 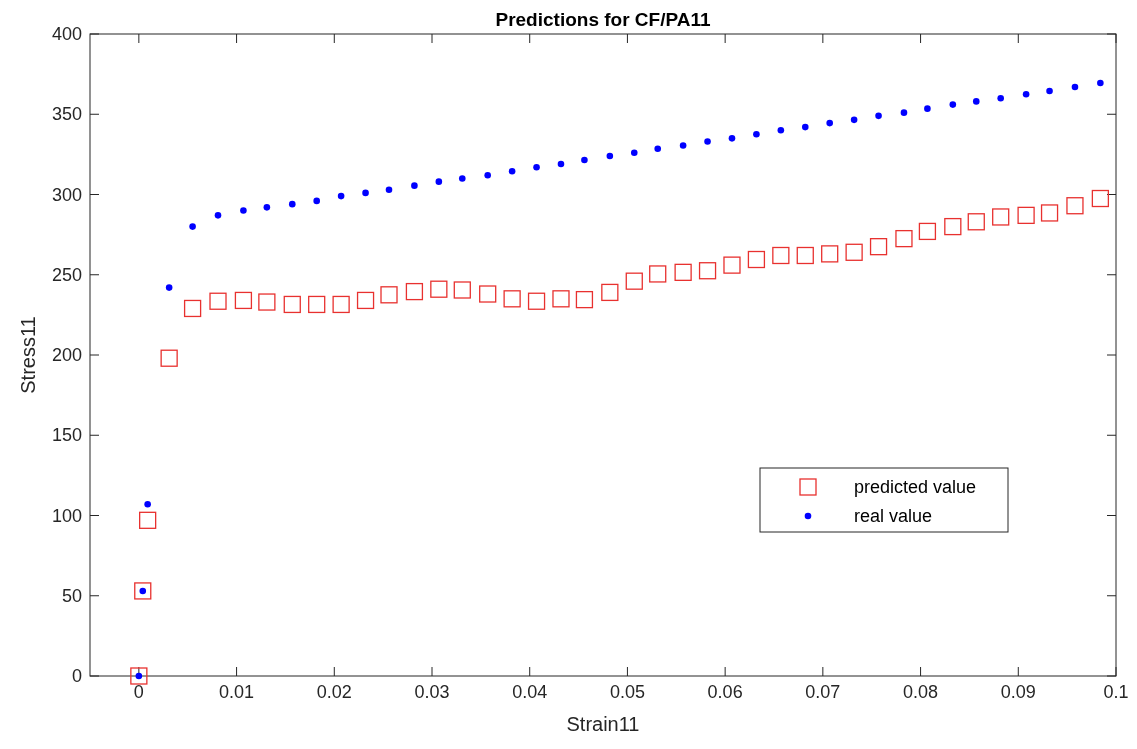 I want to click on x-tick-label: 0.07, so click(x=823, y=692).